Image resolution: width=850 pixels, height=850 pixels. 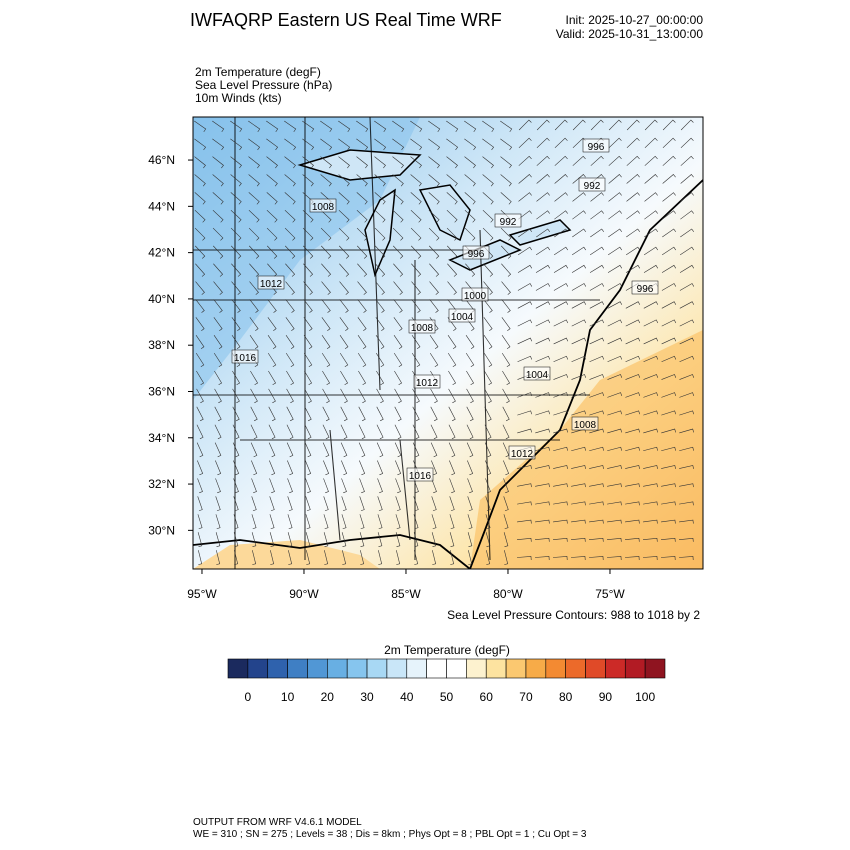 What do you see at coordinates (202, 594) in the screenshot?
I see `x-tick-label: 95°W` at bounding box center [202, 594].